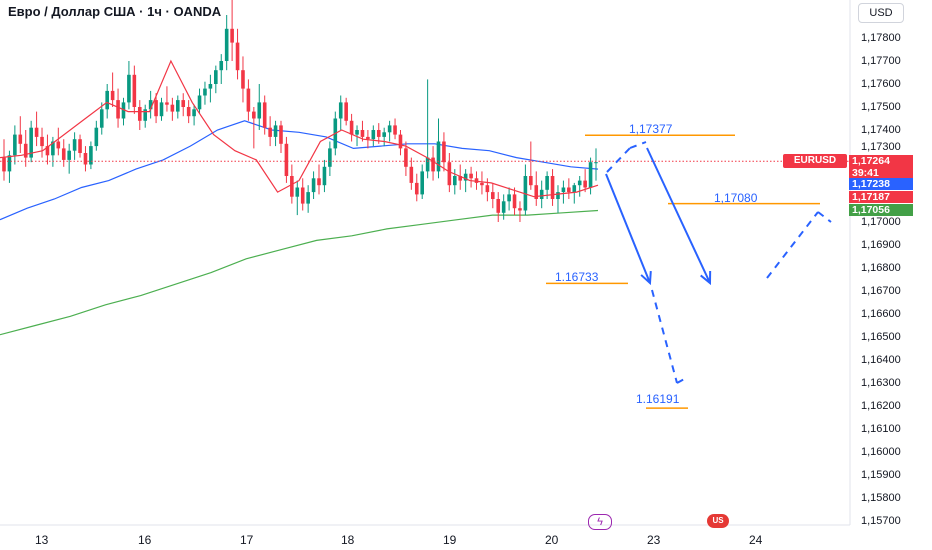  What do you see at coordinates (736, 198) in the screenshot?
I see `level-label-2: 1,17080` at bounding box center [736, 198].